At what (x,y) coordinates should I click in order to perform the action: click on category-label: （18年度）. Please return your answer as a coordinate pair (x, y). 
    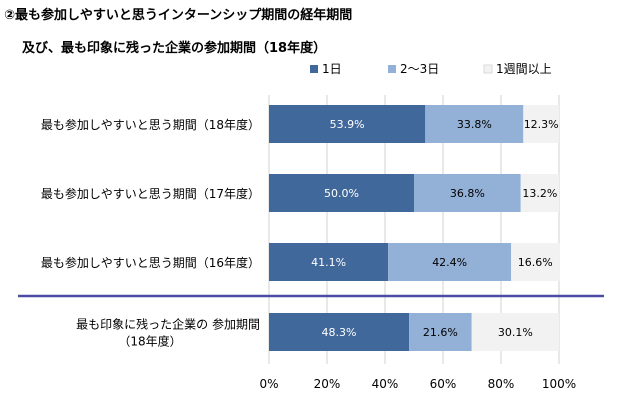
    Looking at the image, I should click on (149, 341).